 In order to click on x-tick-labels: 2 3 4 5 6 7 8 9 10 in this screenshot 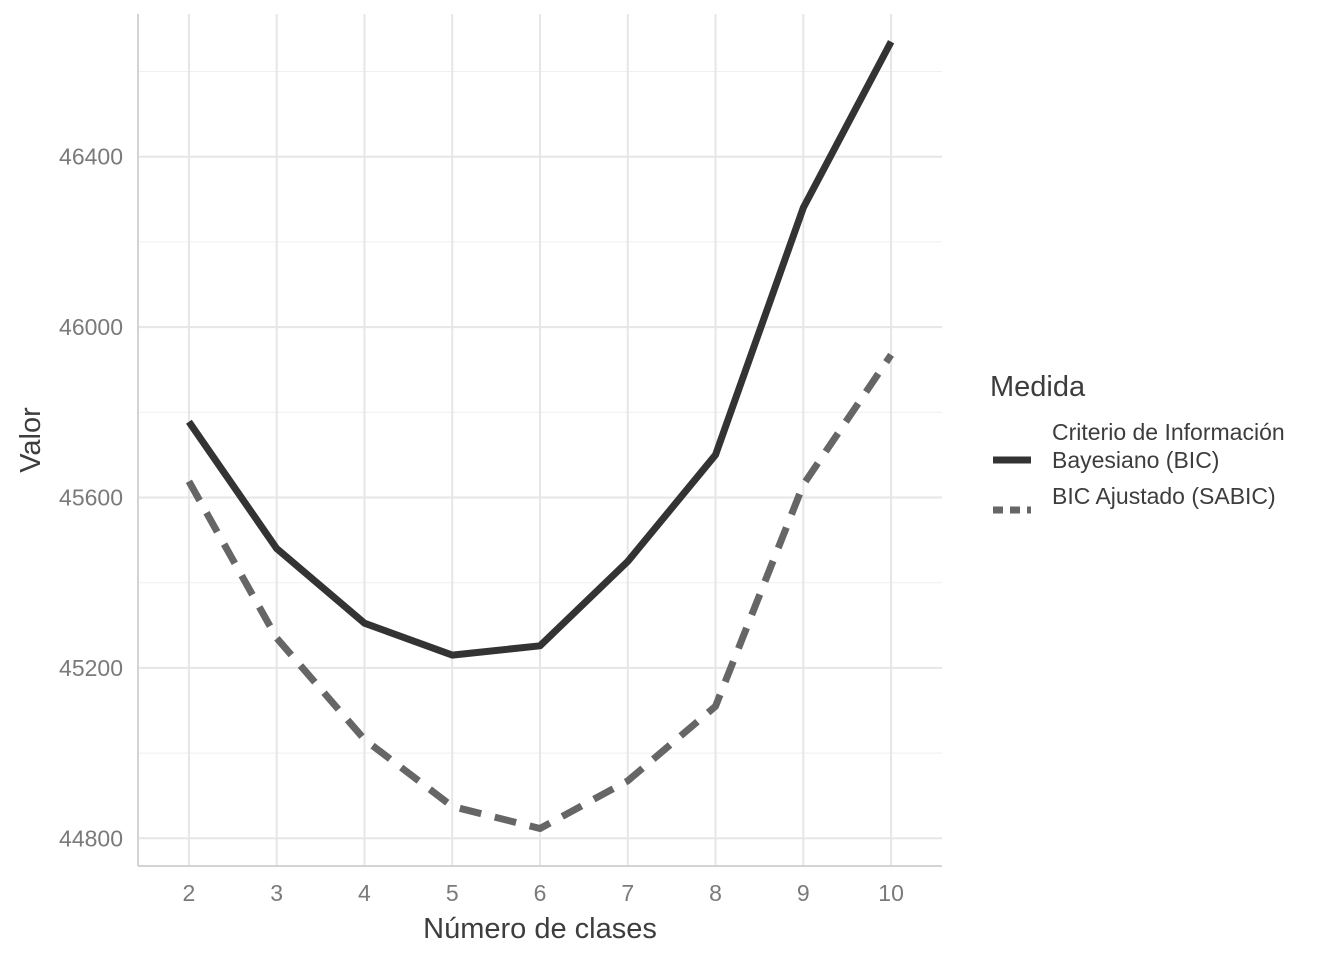, I will do `click(543, 893)`.